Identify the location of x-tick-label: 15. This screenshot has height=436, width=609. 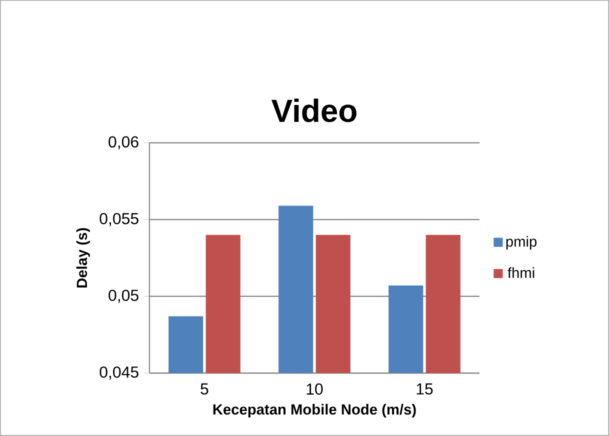
(424, 389).